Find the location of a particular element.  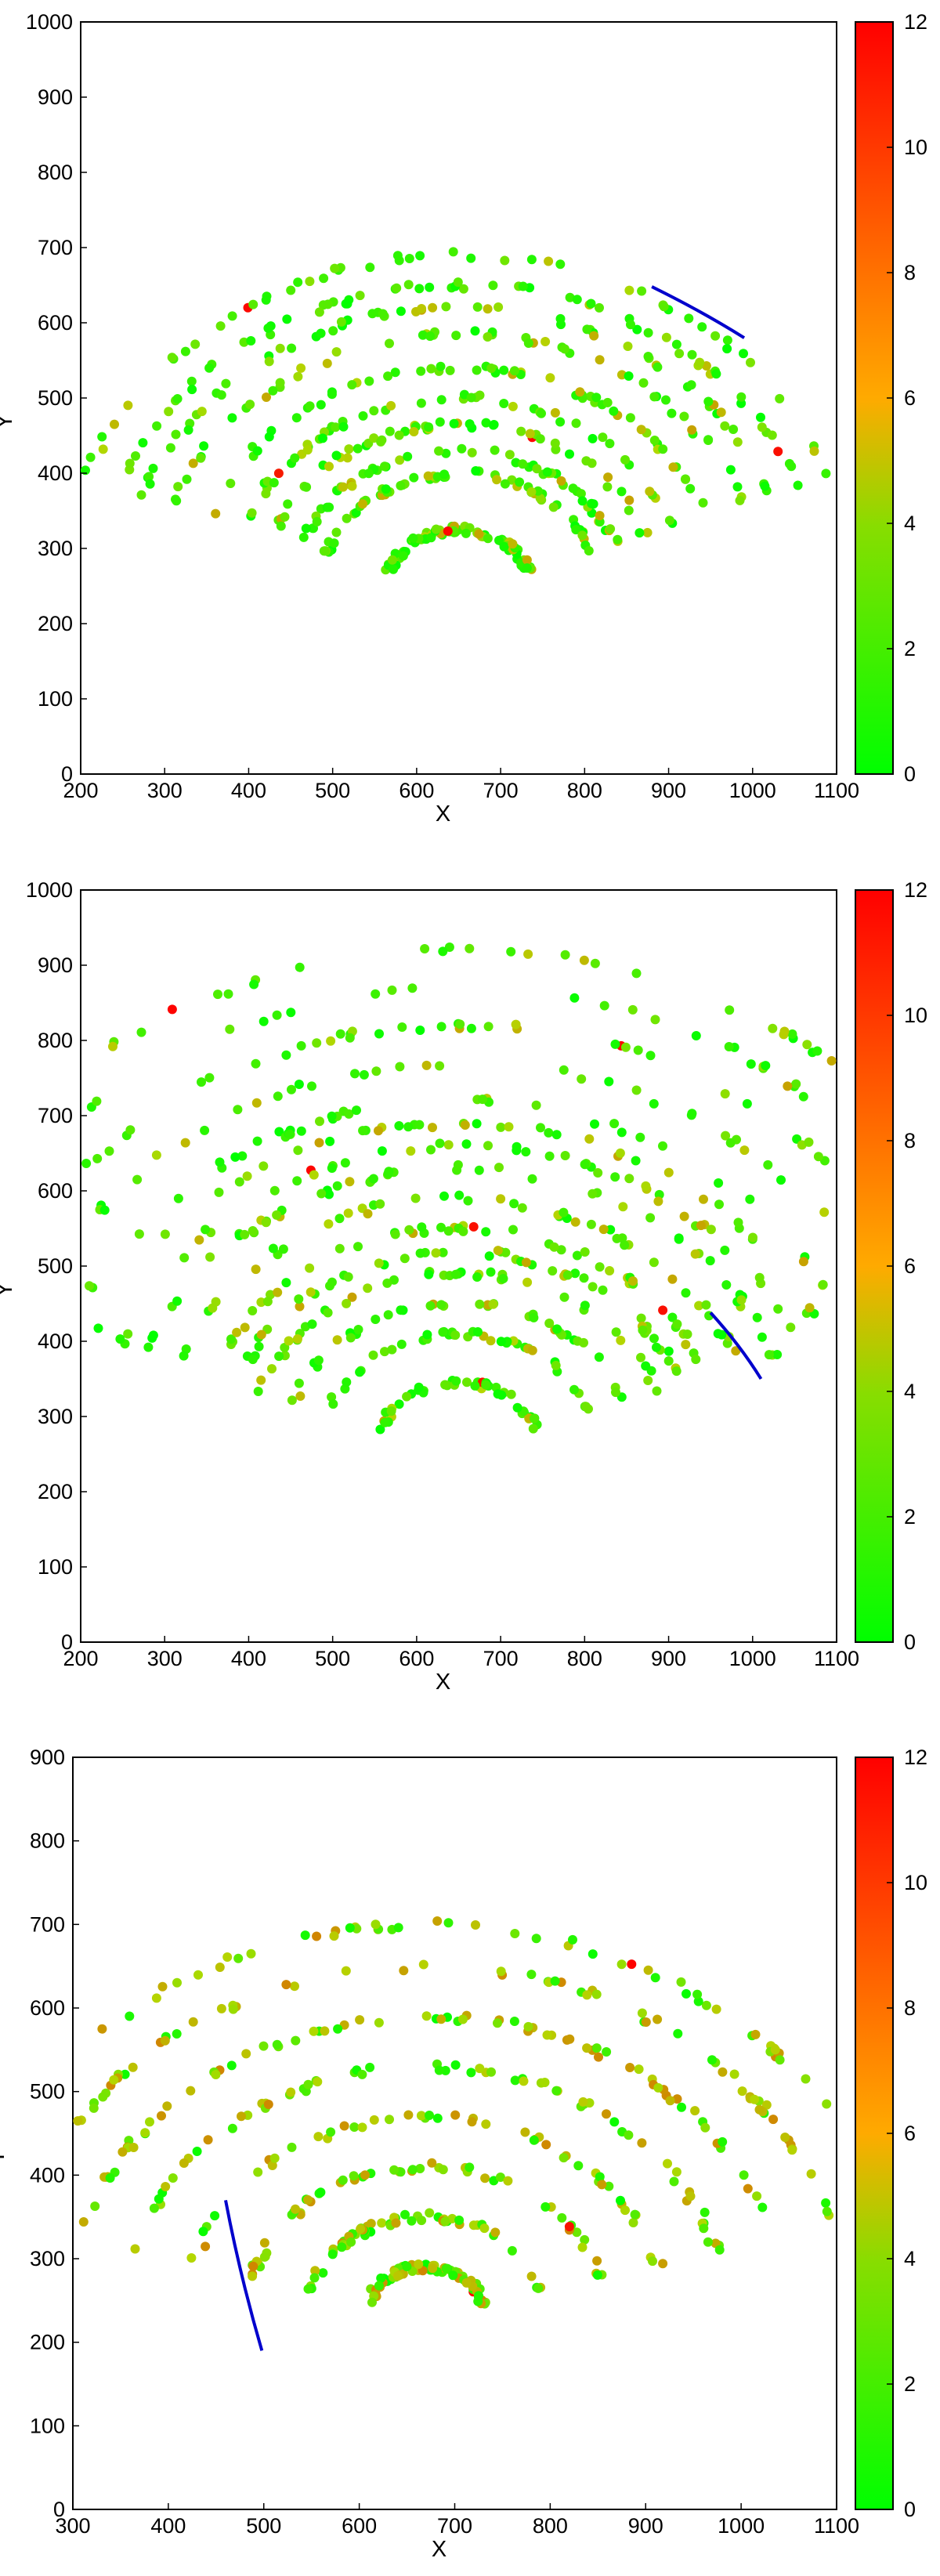

y-tick-label: 800 is located at coordinates (55, 1040).